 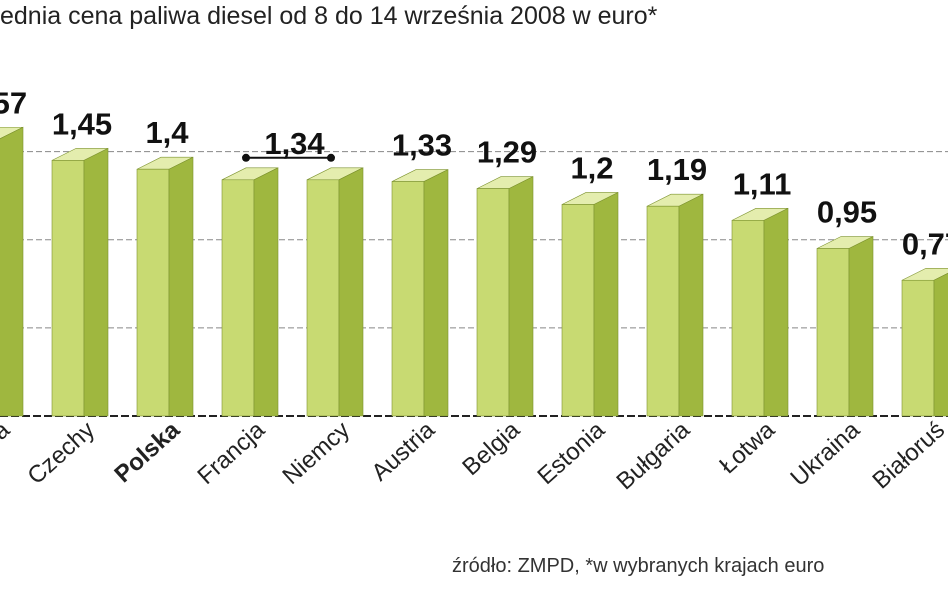 What do you see at coordinates (491, 448) in the screenshot?
I see `x-tick-label: Belgia` at bounding box center [491, 448].